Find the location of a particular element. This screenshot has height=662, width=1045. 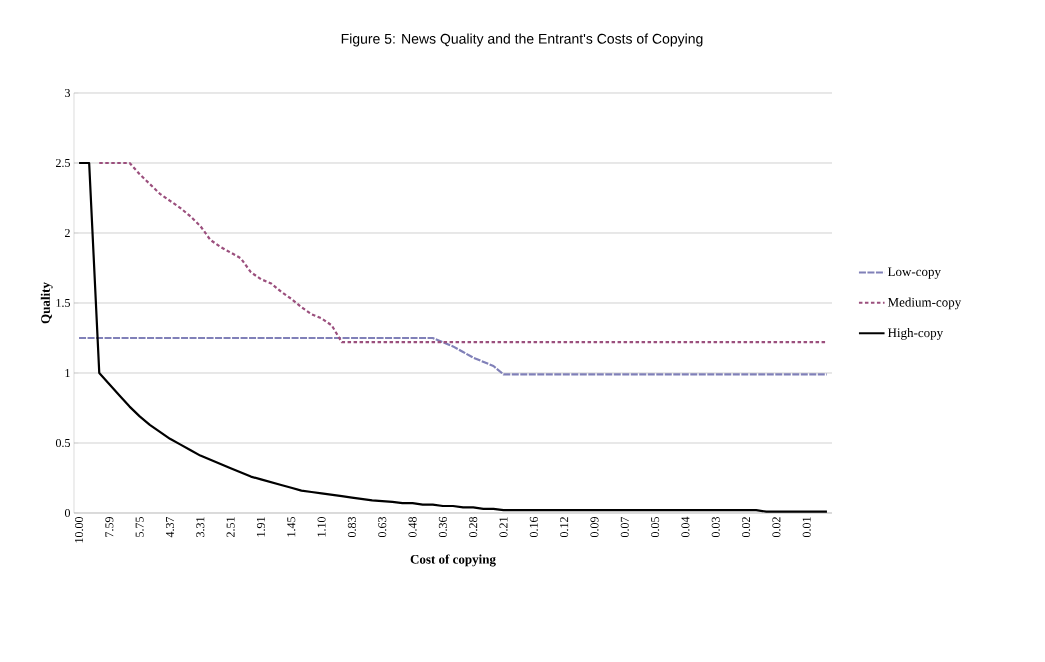

y-tick-label: 2 is located at coordinates (67, 233).